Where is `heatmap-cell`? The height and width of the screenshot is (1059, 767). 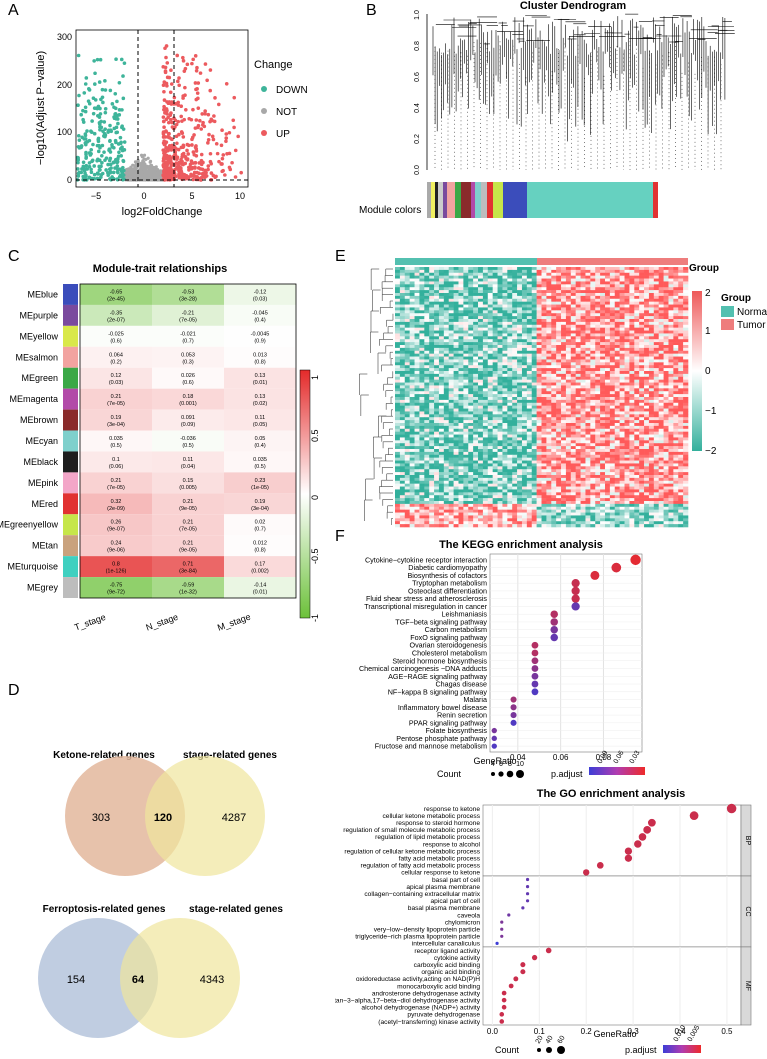 heatmap-cell is located at coordinates (260, 399).